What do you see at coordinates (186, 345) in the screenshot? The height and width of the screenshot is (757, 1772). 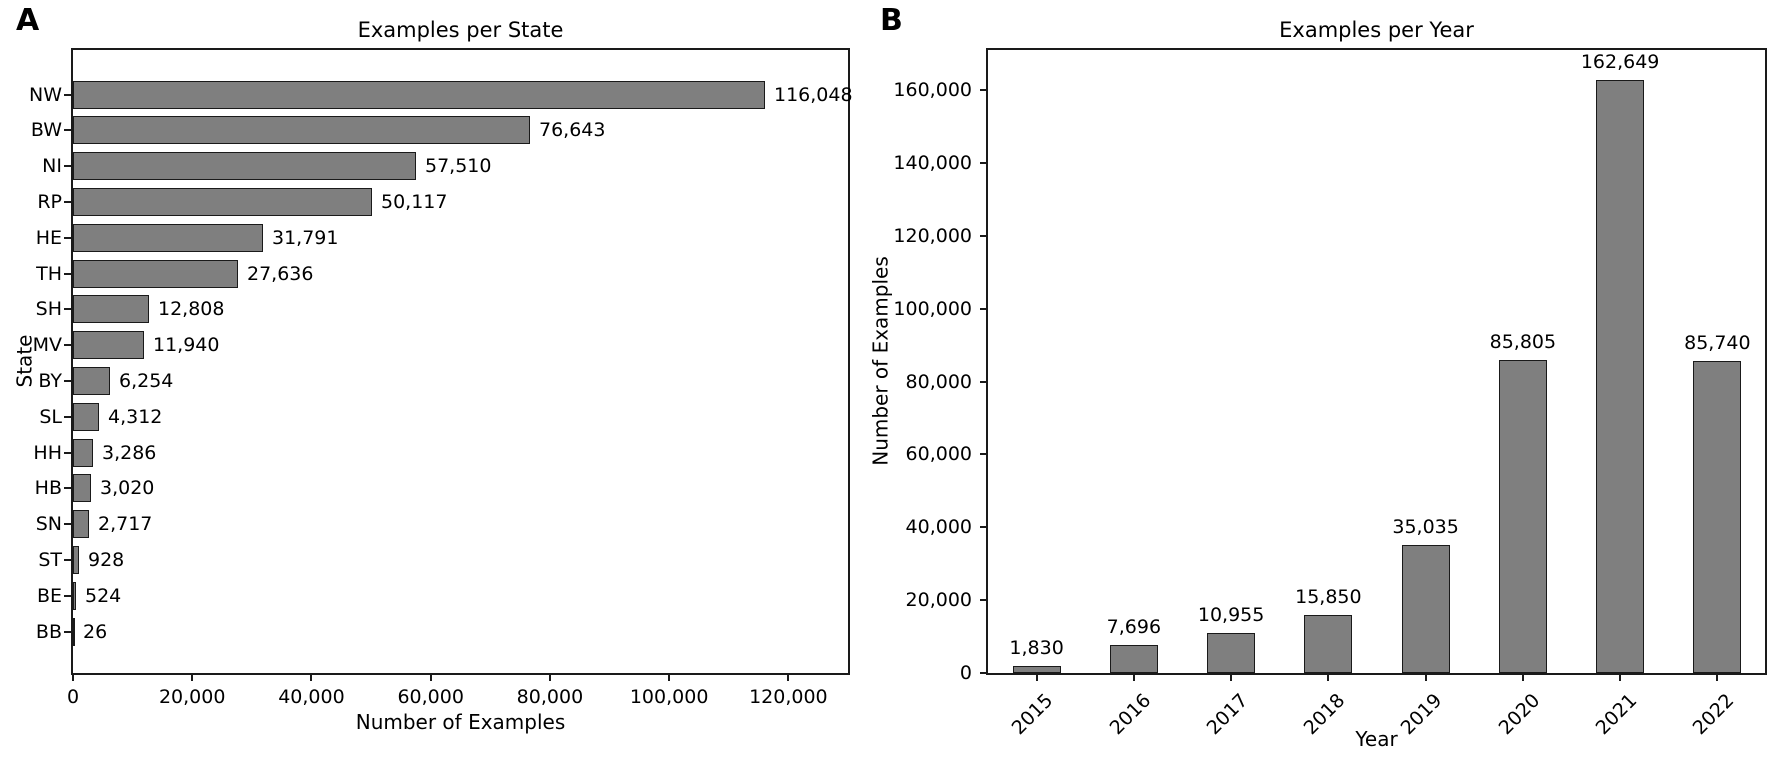 I see `bar-value-label: 11,940` at bounding box center [186, 345].